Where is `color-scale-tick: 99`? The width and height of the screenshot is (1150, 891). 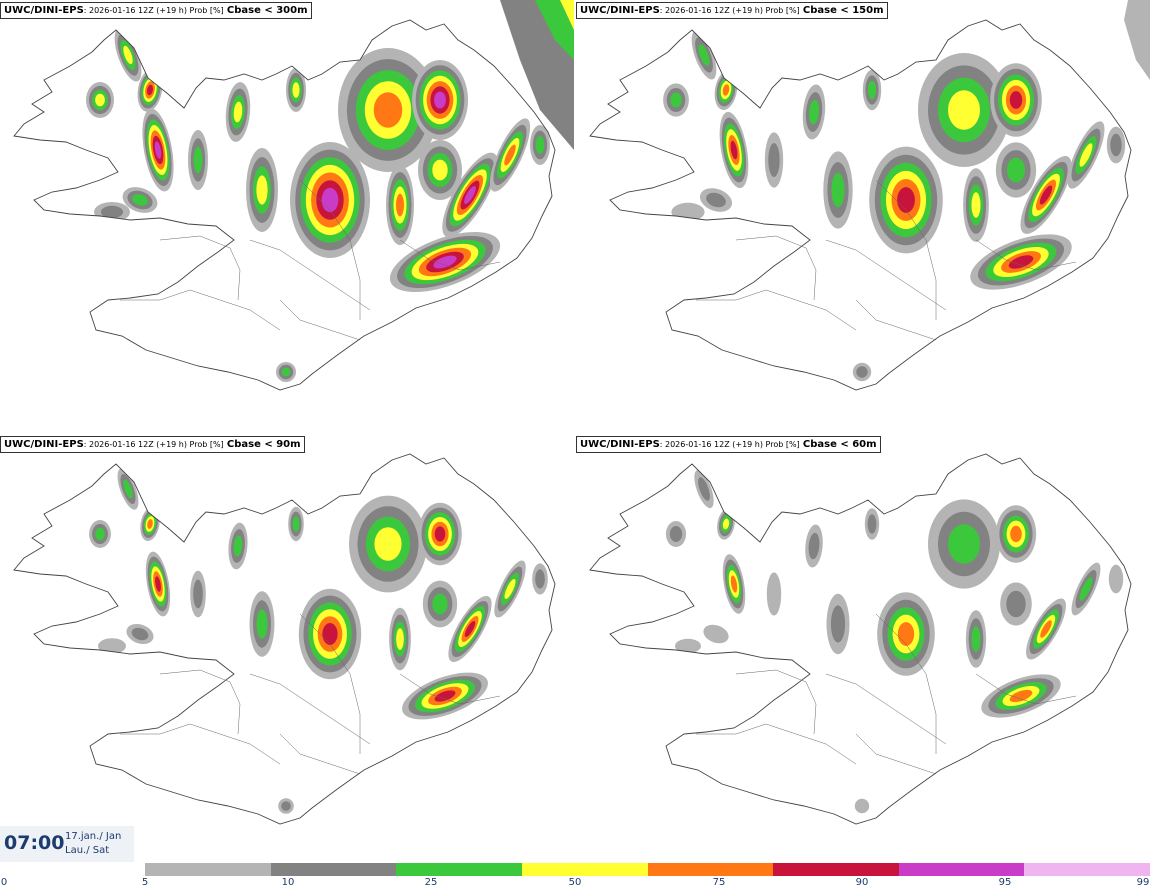
color-scale-tick: 99 is located at coordinates (1143, 882).